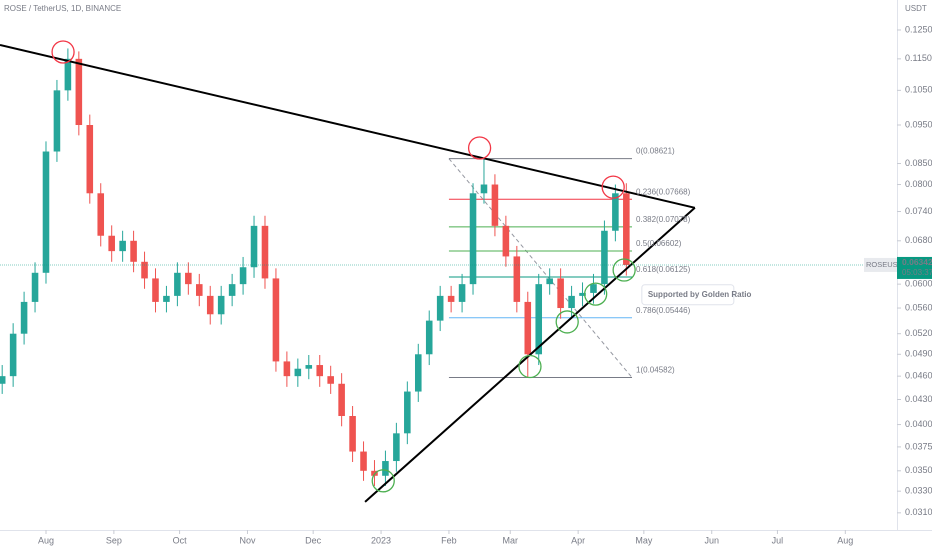  I want to click on symbol-box, so click(880, 264).